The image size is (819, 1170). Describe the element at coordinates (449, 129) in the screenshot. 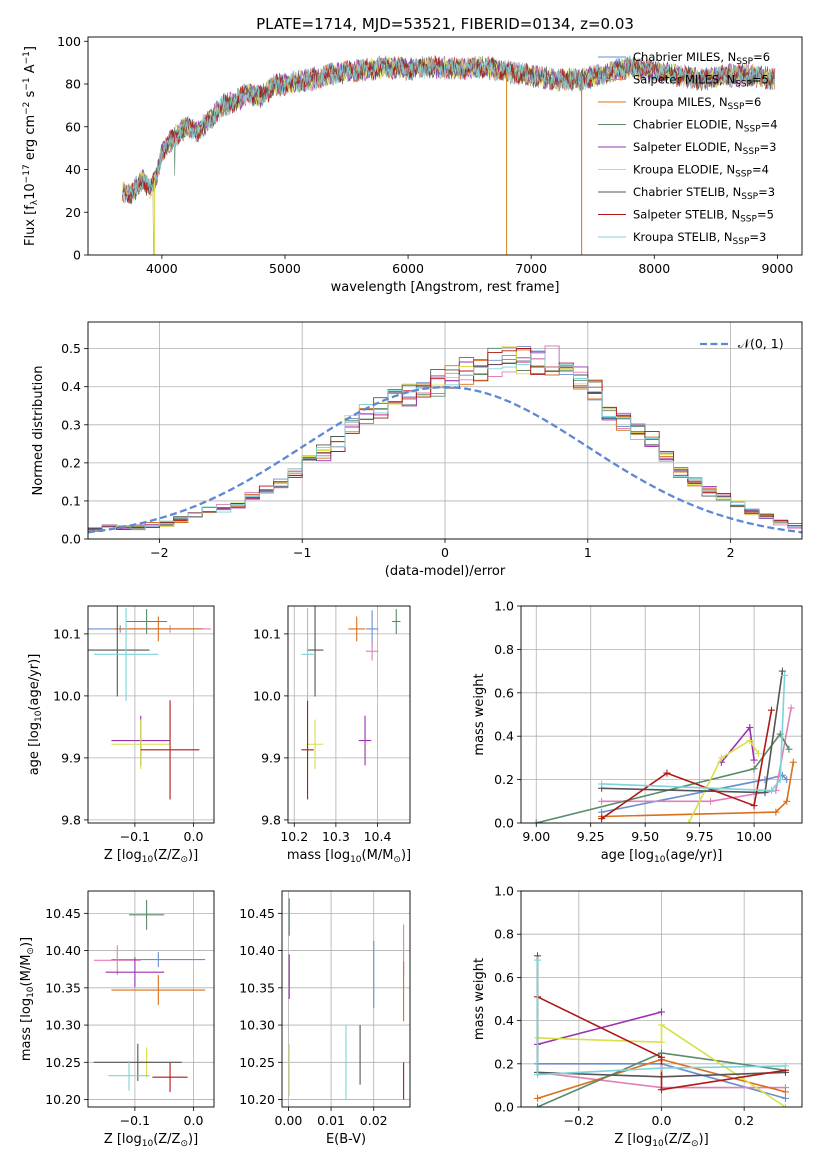

I see `spectrum-salpeter_stelib` at that location.